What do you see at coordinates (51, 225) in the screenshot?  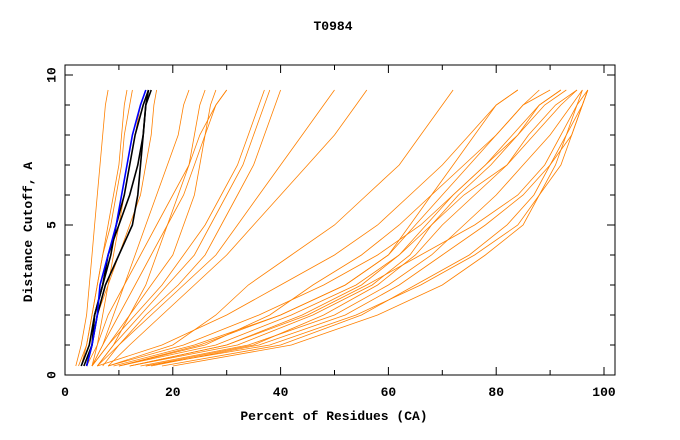 I see `y-tick-label: 5` at bounding box center [51, 225].